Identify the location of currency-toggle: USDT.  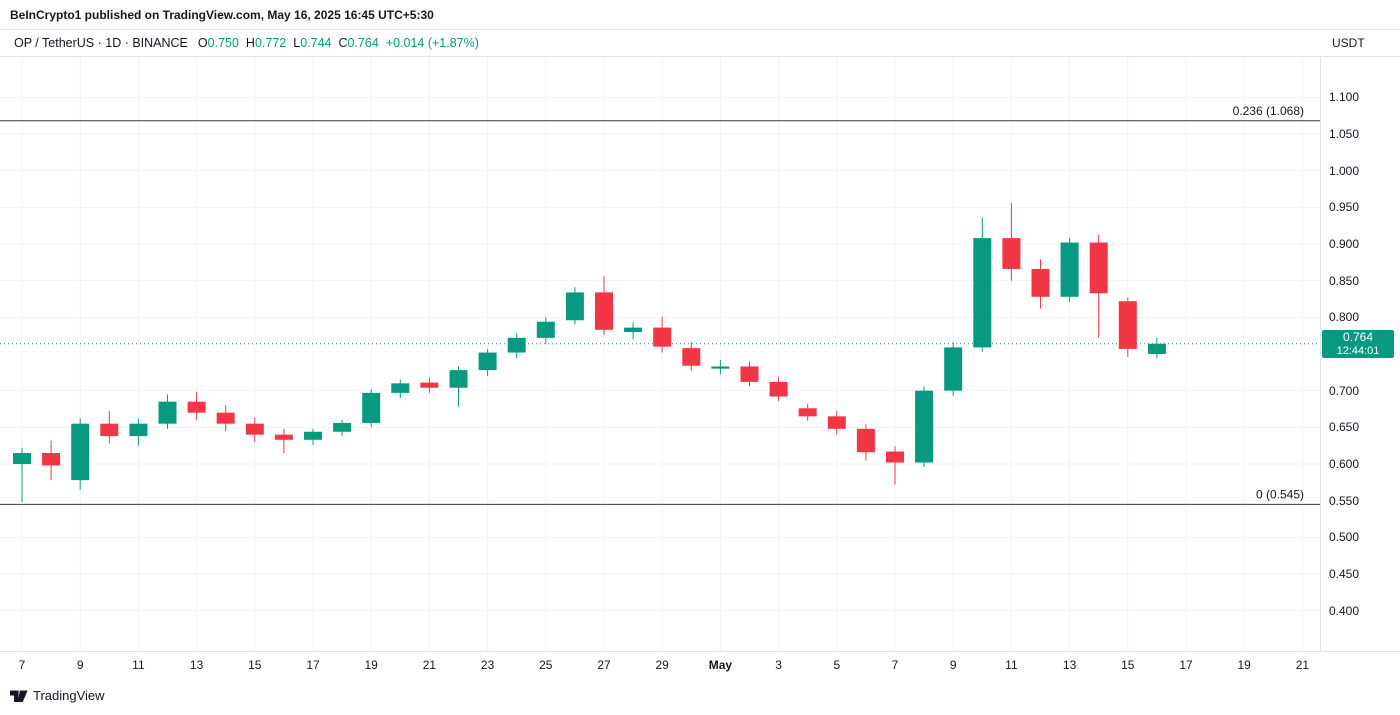
(1348, 43).